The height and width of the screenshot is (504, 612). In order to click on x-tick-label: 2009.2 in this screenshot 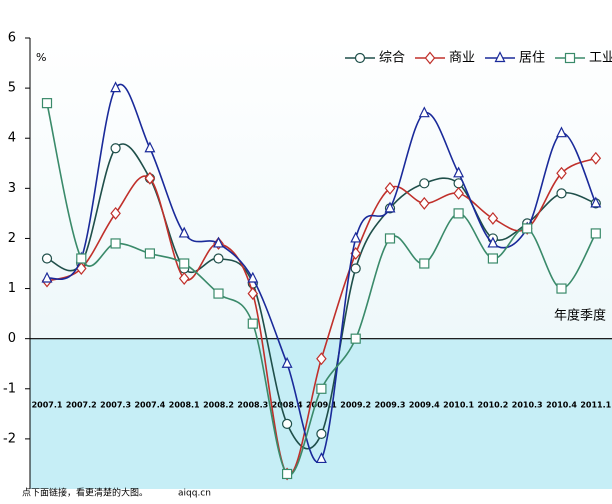, I will do `click(355, 405)`.